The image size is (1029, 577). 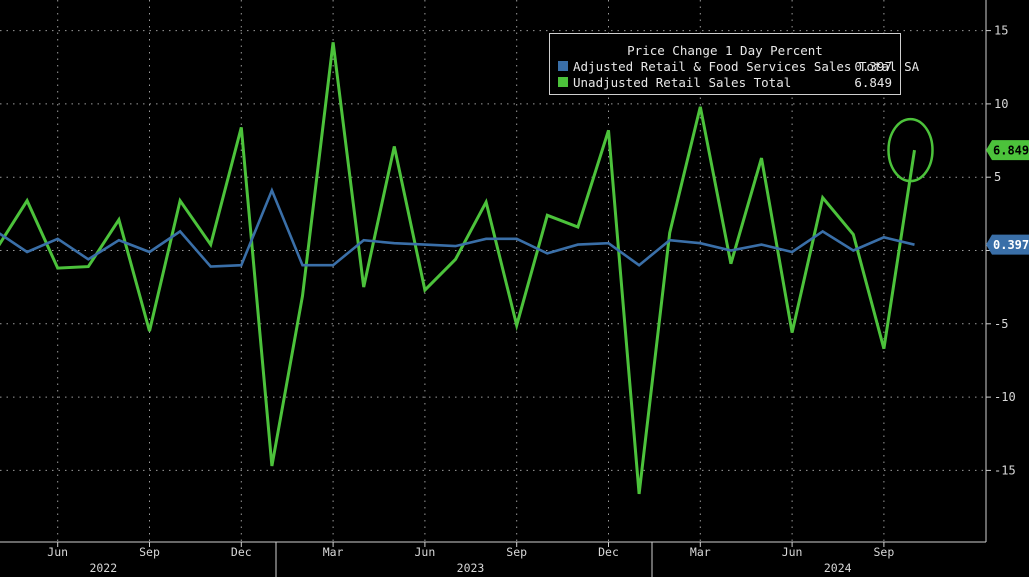 I want to click on last-value-label-unadjusted: 6.849, so click(x=1007, y=150).